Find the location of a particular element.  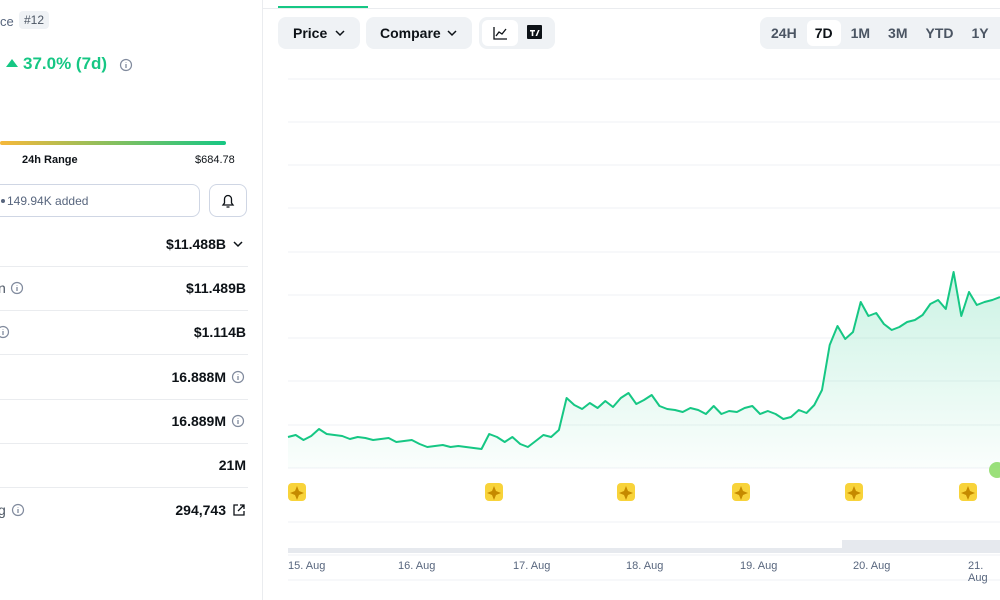

compare-dropdown: Compare is located at coordinates (419, 33).